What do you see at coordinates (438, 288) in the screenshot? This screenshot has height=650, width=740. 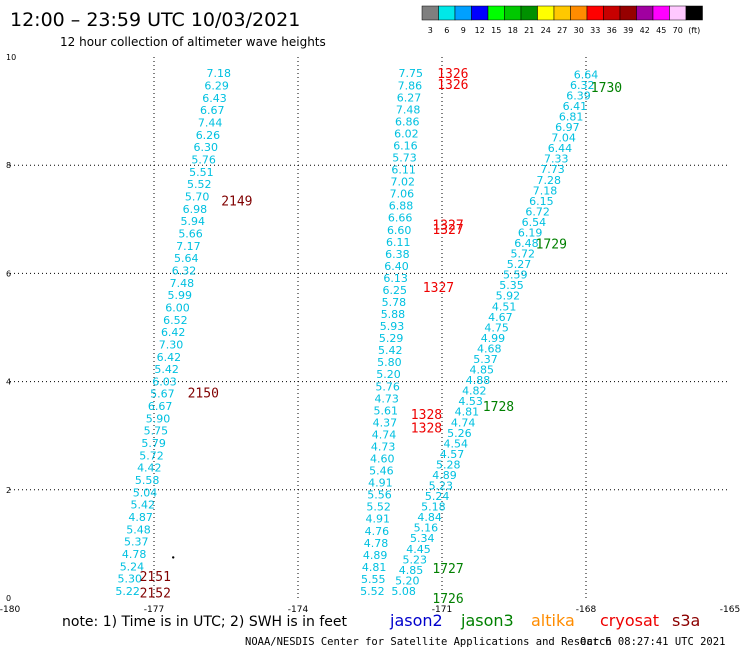 I see `pass-time-label: 1327` at bounding box center [438, 288].